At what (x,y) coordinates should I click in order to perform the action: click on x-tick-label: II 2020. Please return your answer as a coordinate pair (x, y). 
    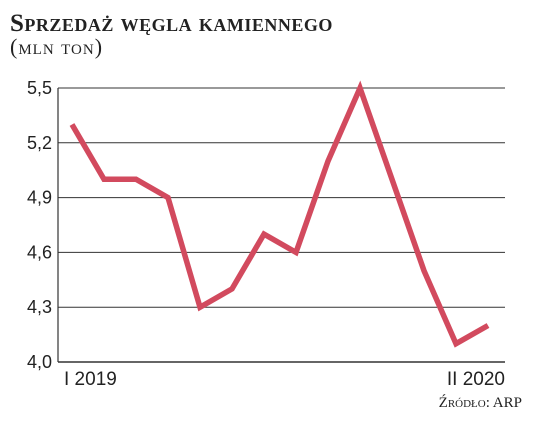
    Looking at the image, I should click on (476, 379).